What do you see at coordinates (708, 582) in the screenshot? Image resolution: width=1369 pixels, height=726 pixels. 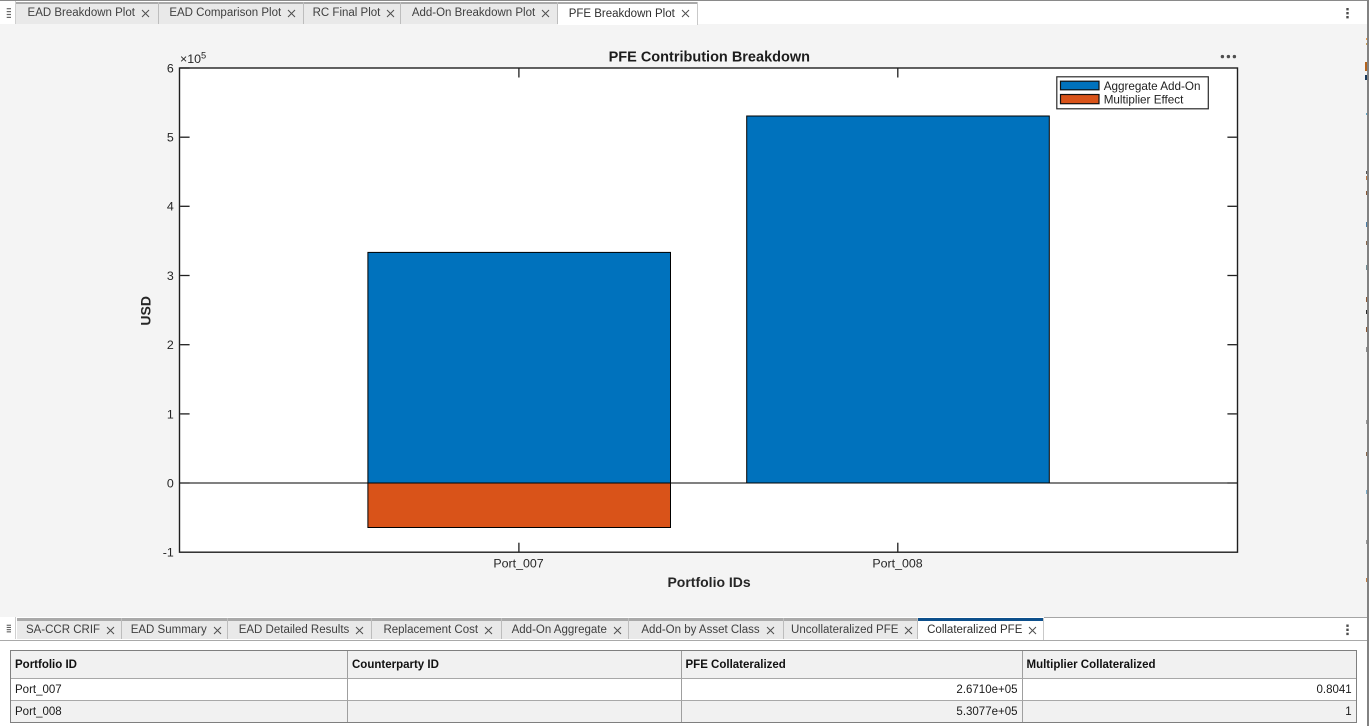 I see `svg-text: Portfolio IDs` at bounding box center [708, 582].